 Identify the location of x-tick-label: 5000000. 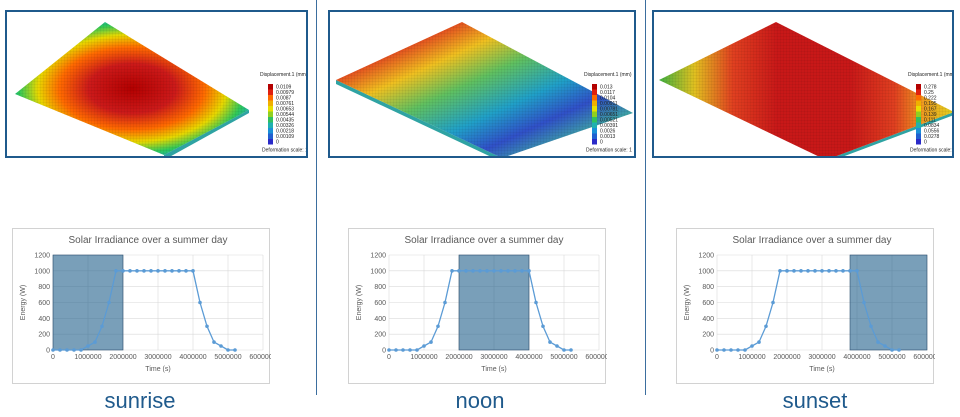
(891, 357).